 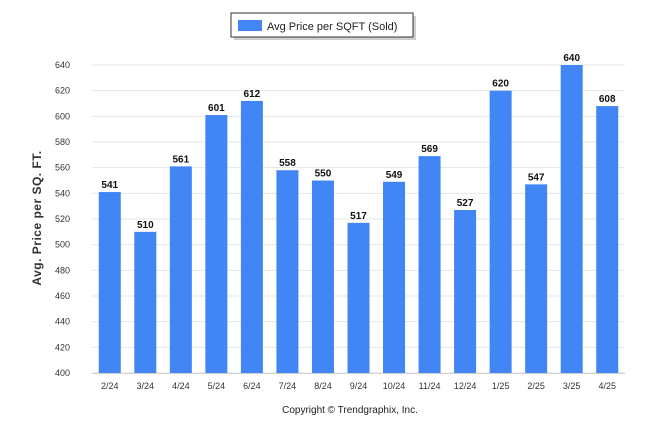 I want to click on x-tick-label: 6/24, so click(x=252, y=386).